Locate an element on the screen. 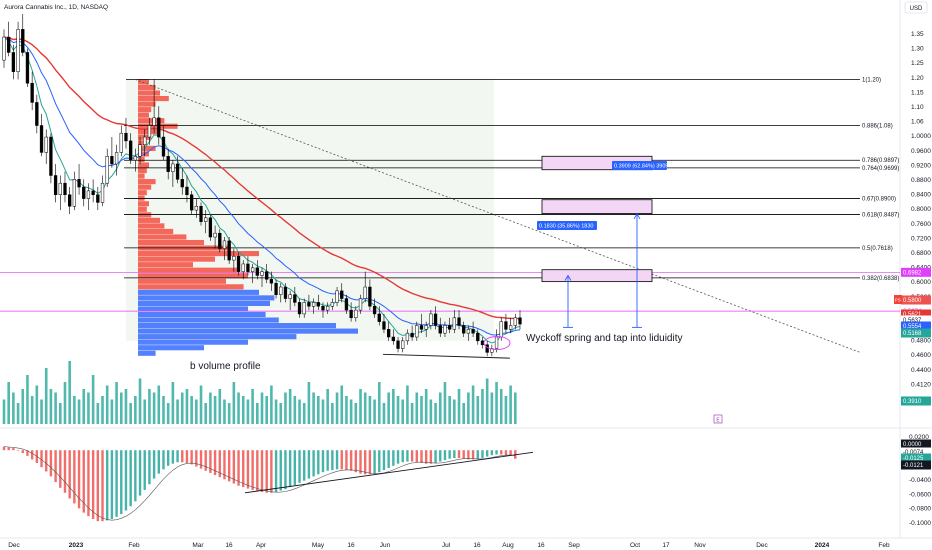 The width and height of the screenshot is (932, 550). pl-badge: PS is located at coordinates (898, 300).